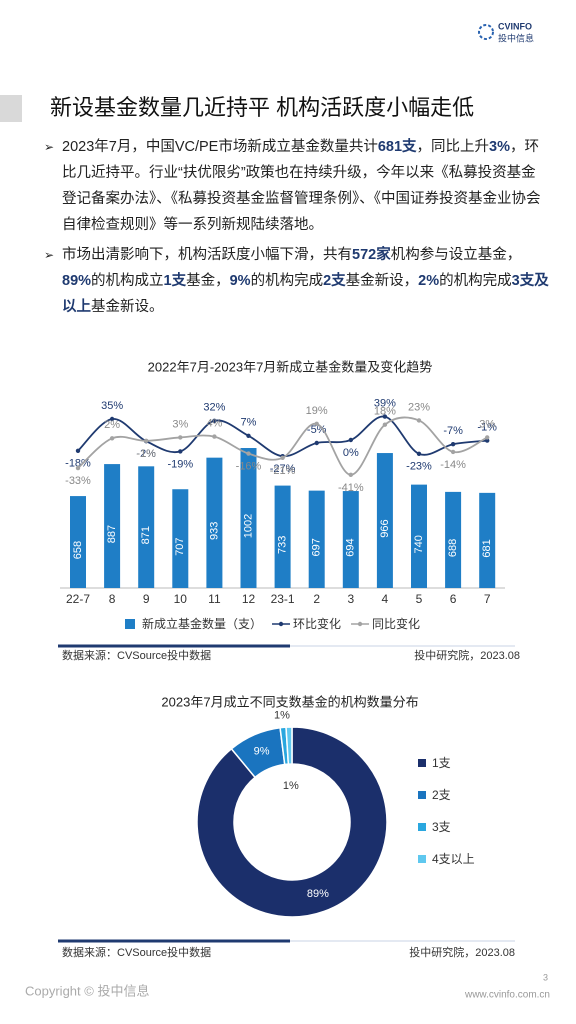 Image resolution: width=576 pixels, height=1024 pixels. I want to click on page-number: 3, so click(545, 977).